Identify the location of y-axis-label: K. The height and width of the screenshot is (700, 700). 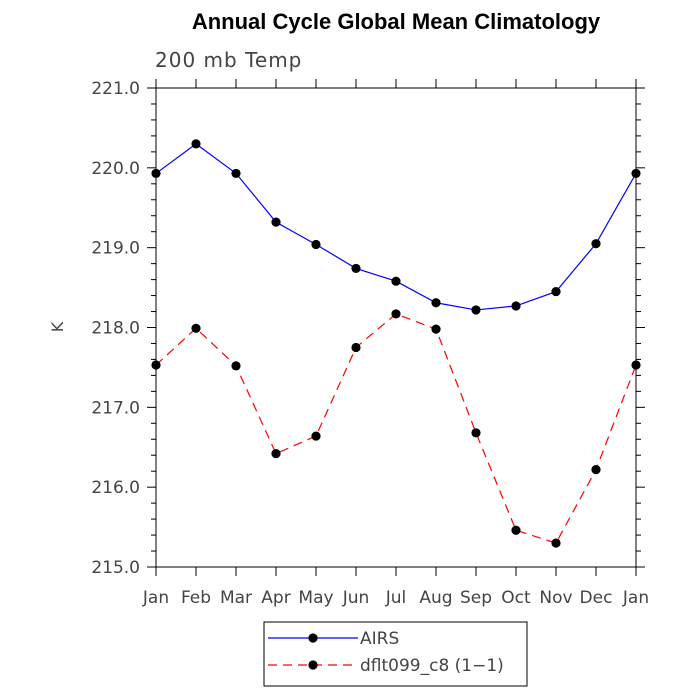
(57, 326).